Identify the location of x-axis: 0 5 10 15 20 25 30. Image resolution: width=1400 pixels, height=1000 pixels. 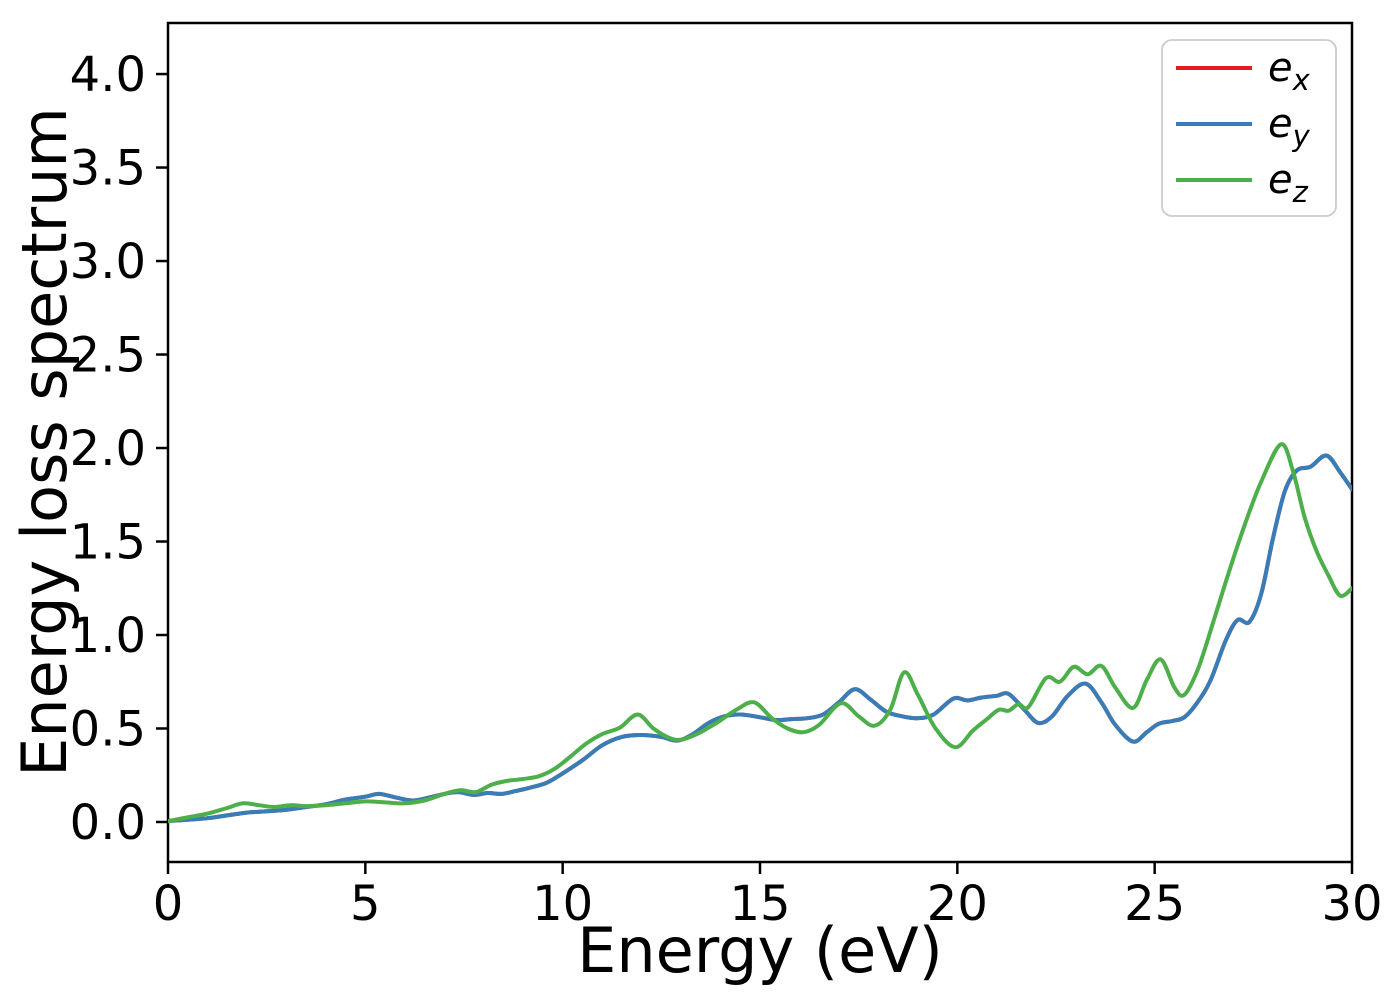
(768, 897).